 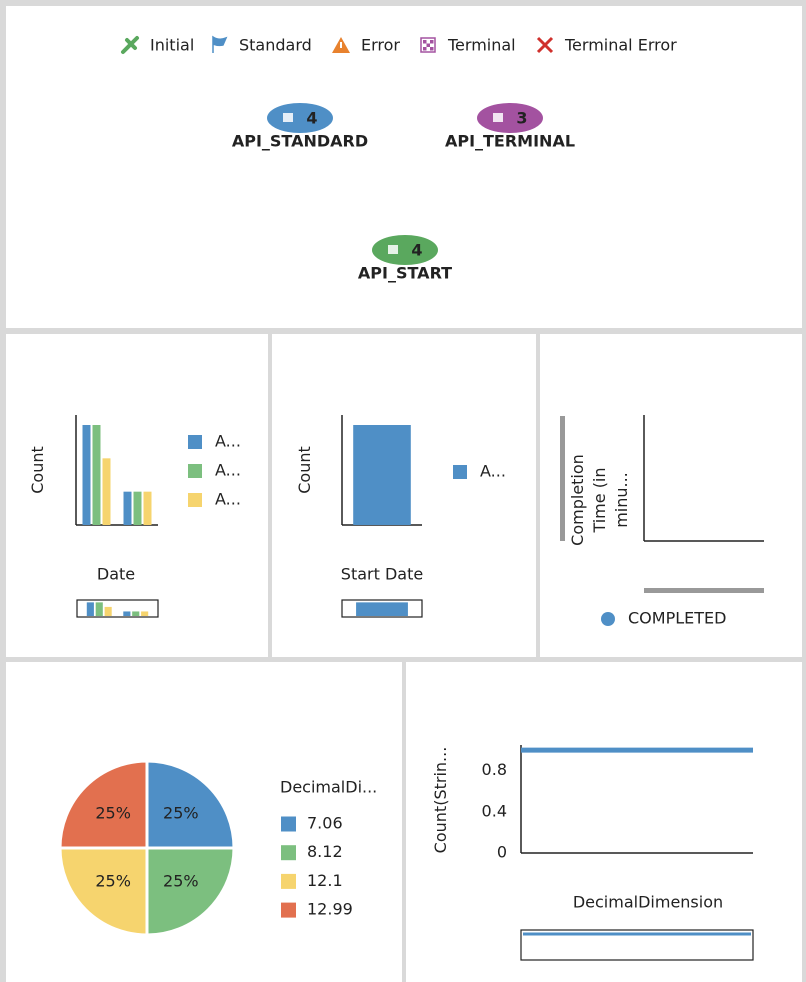 What do you see at coordinates (510, 141) in the screenshot?
I see `node-label: API_TERMINAL` at bounding box center [510, 141].